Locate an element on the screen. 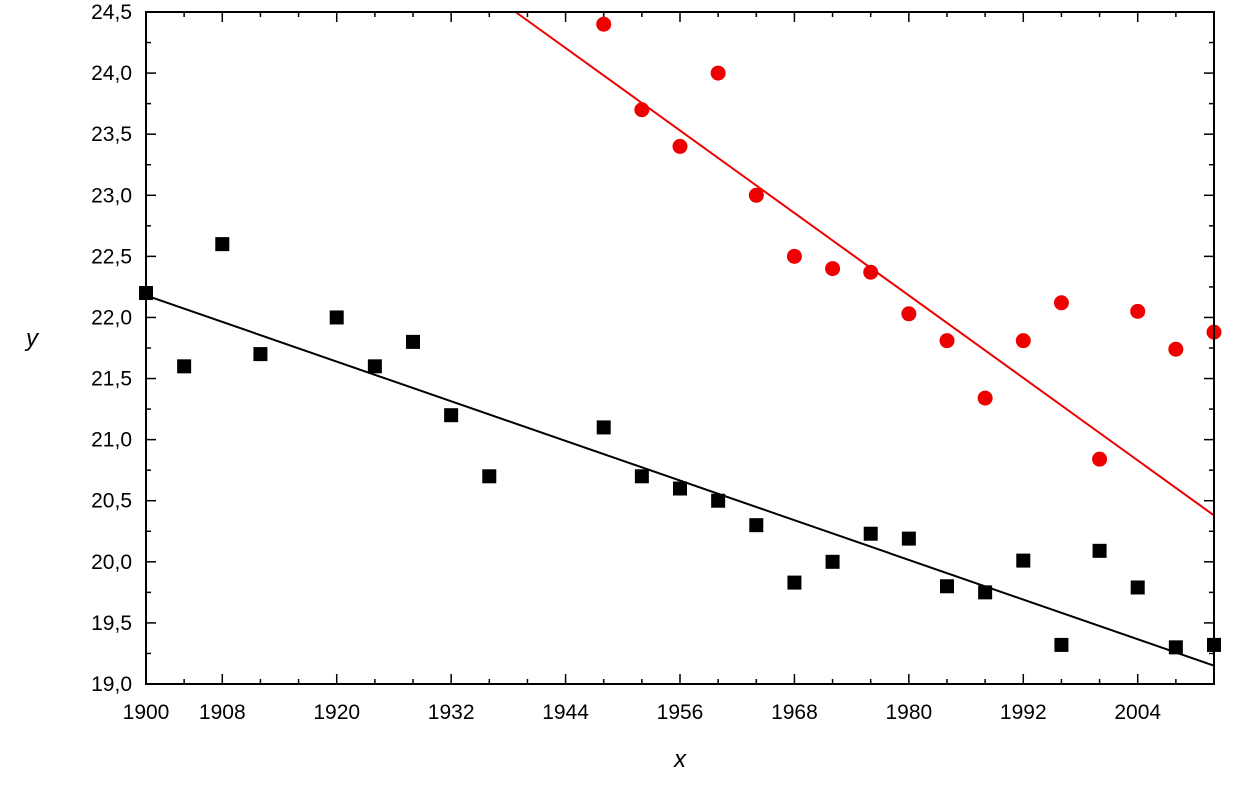 This screenshot has width=1244, height=790. x-tick-label: 1908 is located at coordinates (222, 712).